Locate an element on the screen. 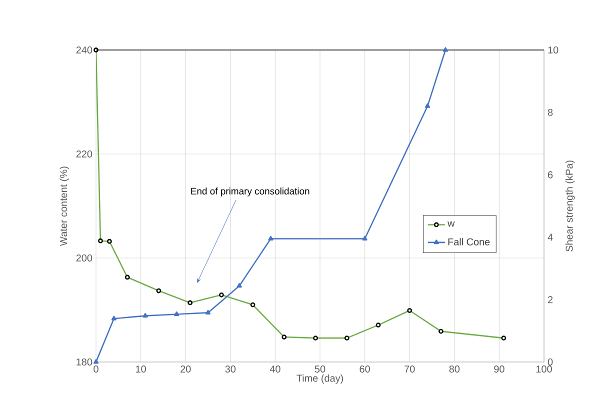 The image size is (611, 415). legend-label: Fall Cone is located at coordinates (469, 242).